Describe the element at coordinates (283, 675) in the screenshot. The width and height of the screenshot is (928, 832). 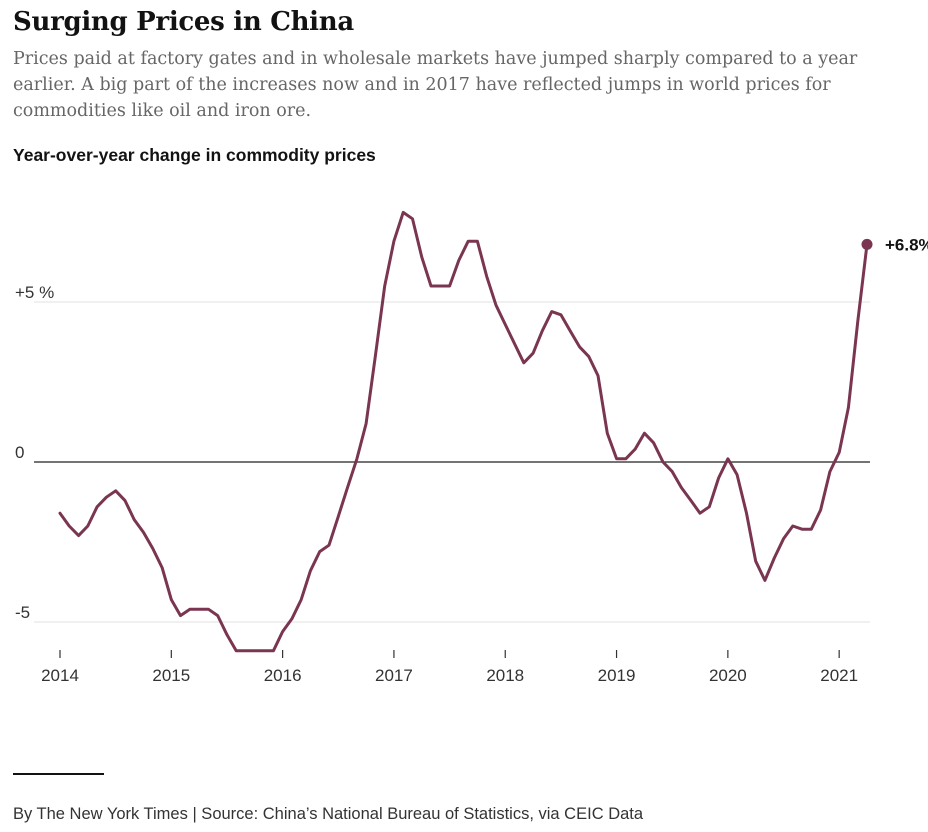
I see `x-tick-label: 2016` at that location.